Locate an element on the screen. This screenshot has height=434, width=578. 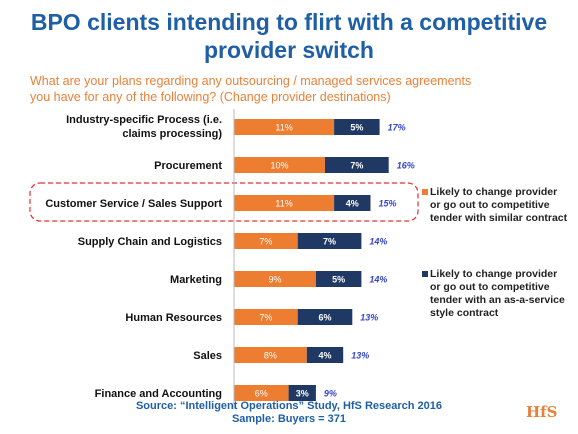
data-label-similar-contract: 6% is located at coordinates (261, 394).